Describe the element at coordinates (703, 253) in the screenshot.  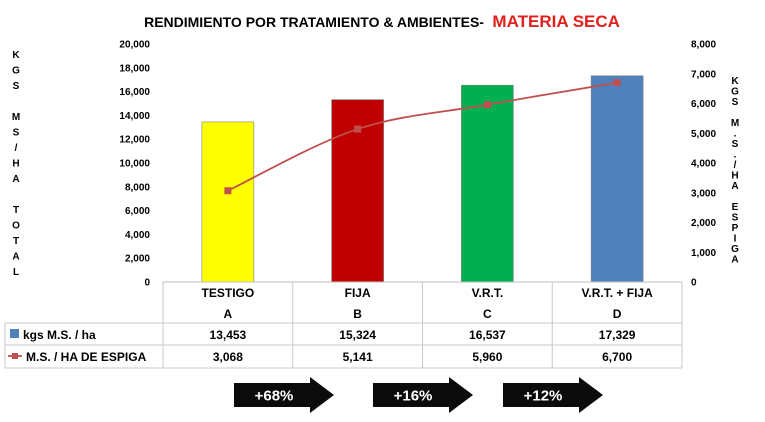
I see `right-tick-label: 1,000` at that location.